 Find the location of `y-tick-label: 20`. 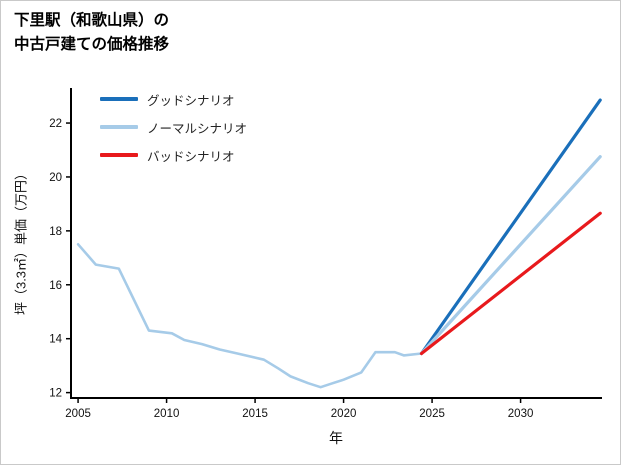

y-tick-label: 20 is located at coordinates (55, 178).